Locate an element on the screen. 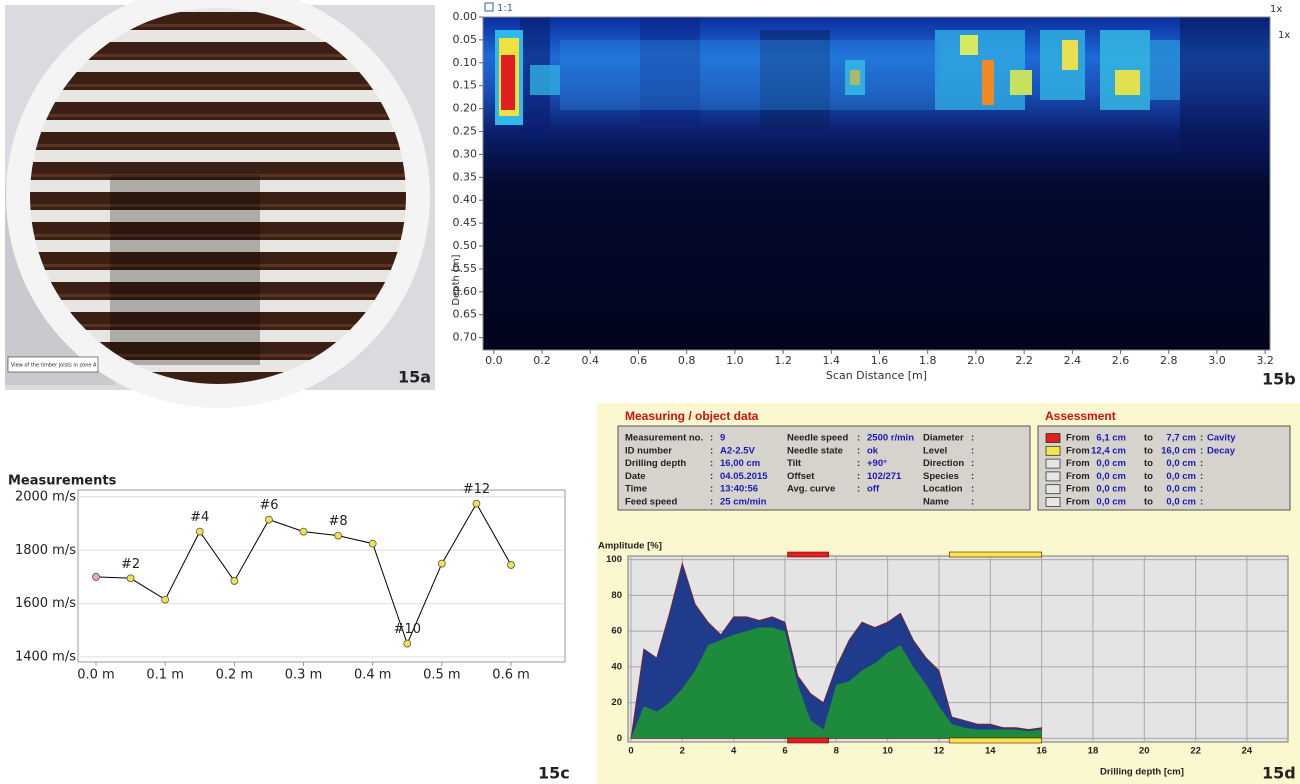  y-tick-label: 0.50 is located at coordinates (465, 245).